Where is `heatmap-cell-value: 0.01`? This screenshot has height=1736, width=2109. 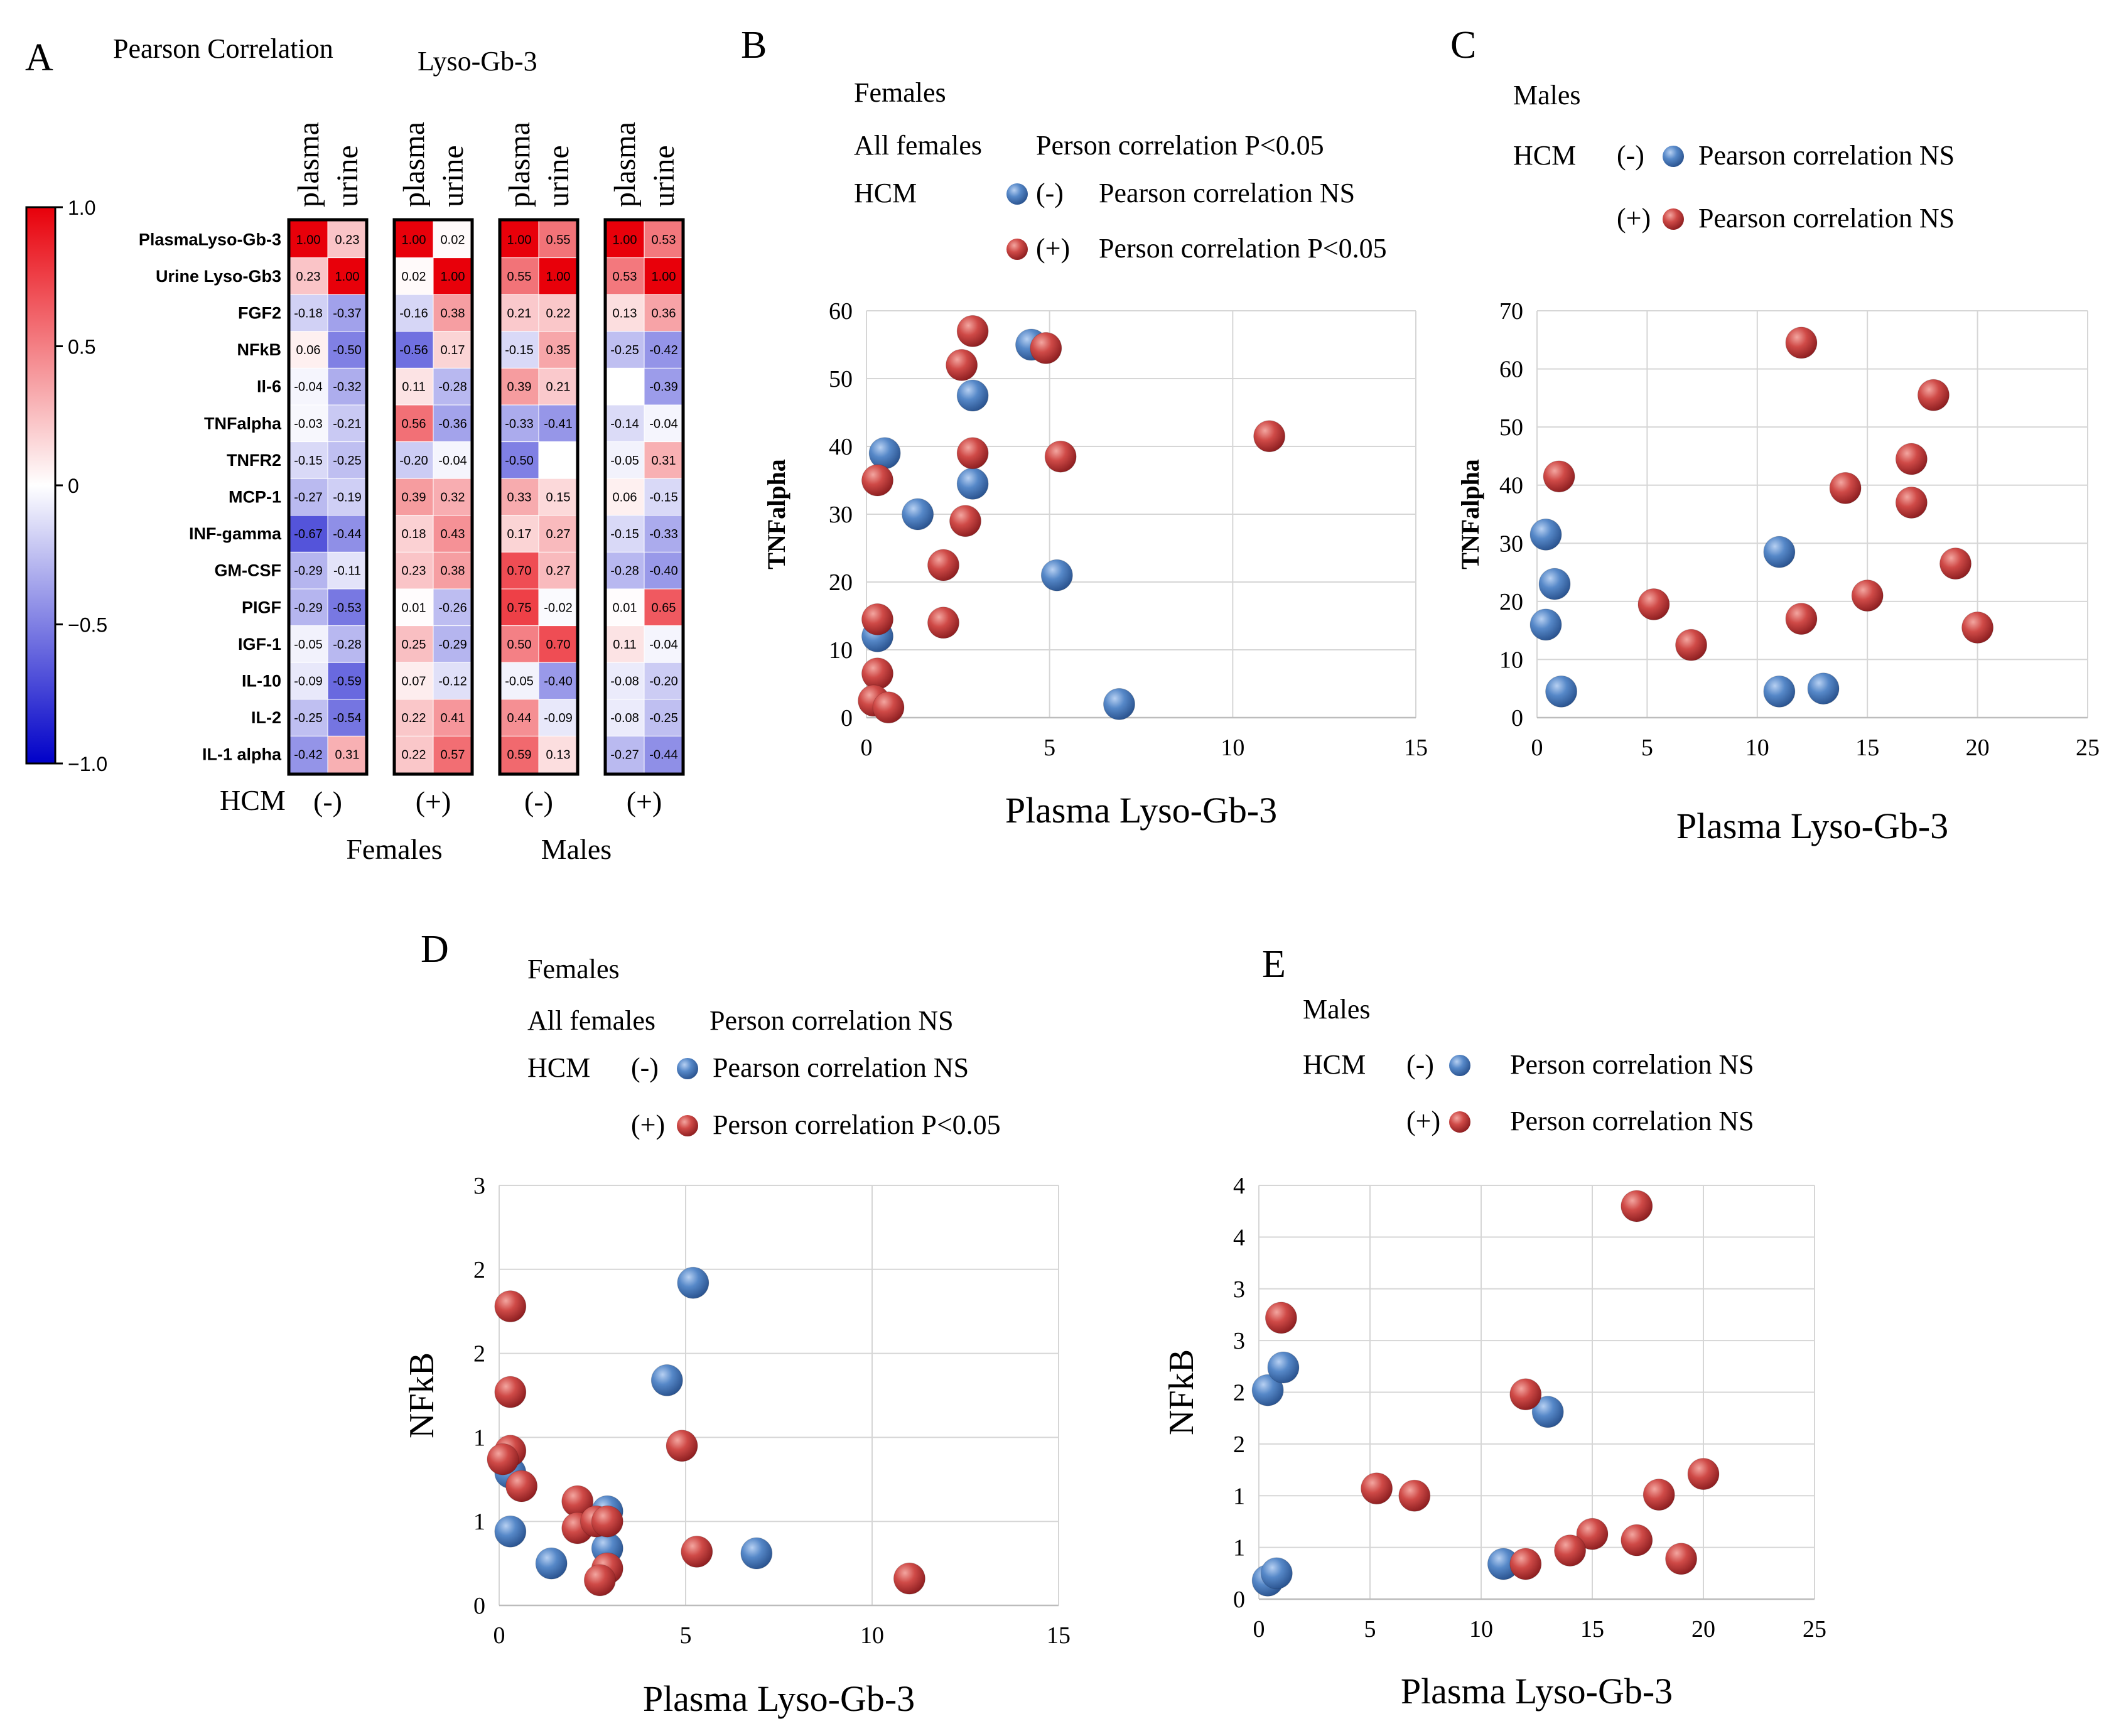
heatmap-cell-value: 0.01 is located at coordinates (625, 608).